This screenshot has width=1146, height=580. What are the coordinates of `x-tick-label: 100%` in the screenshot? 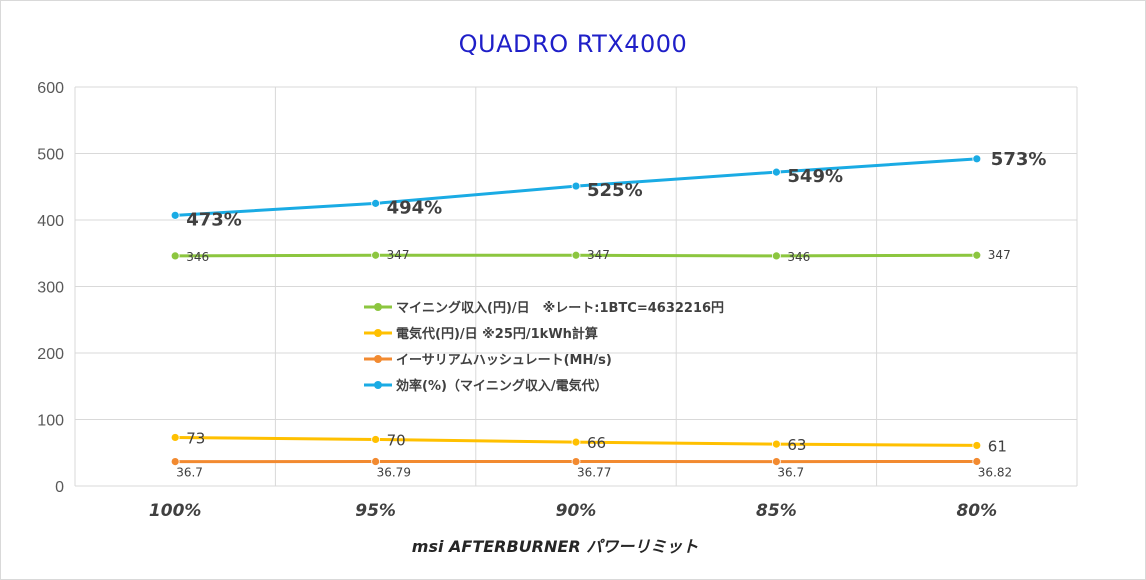 It's located at (175, 511).